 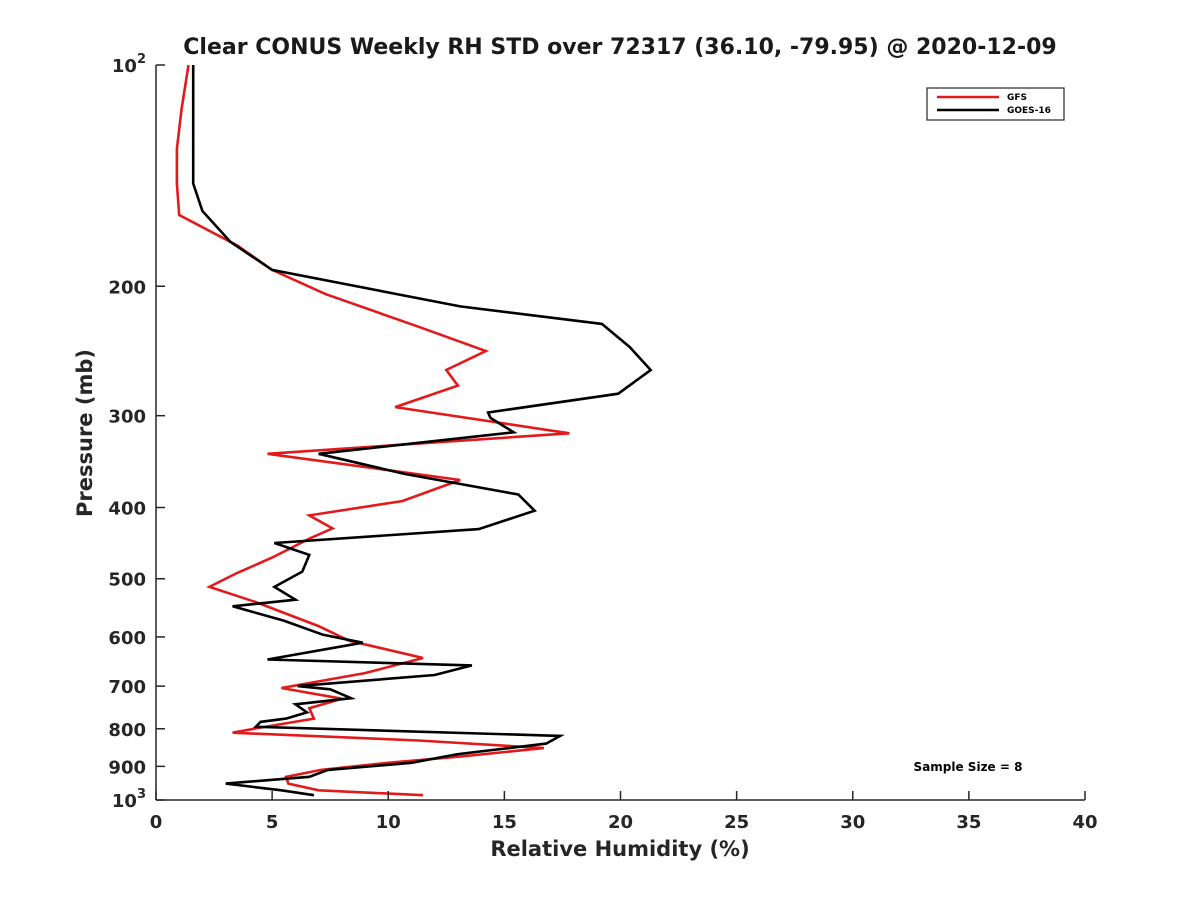 I want to click on x-tick-label: 5, so click(x=272, y=822).